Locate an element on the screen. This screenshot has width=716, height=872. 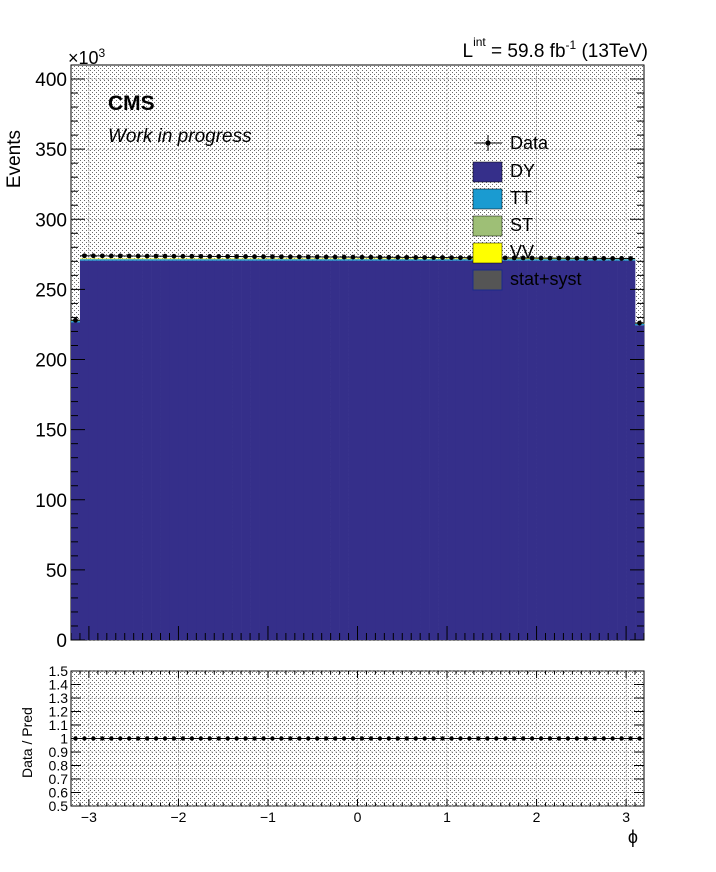
ratio-y-tick-label: 1.5 is located at coordinates (59, 671).